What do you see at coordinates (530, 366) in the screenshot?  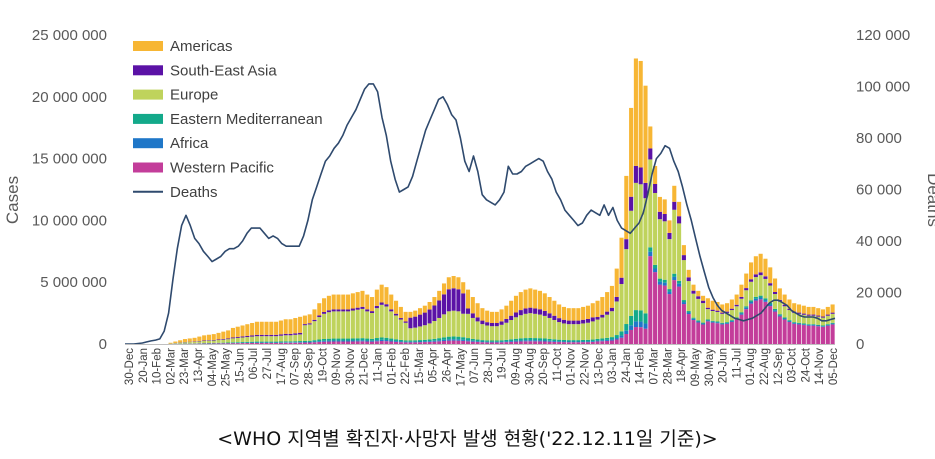 I see `x-tick-label: 30-Aug` at bounding box center [530, 366].